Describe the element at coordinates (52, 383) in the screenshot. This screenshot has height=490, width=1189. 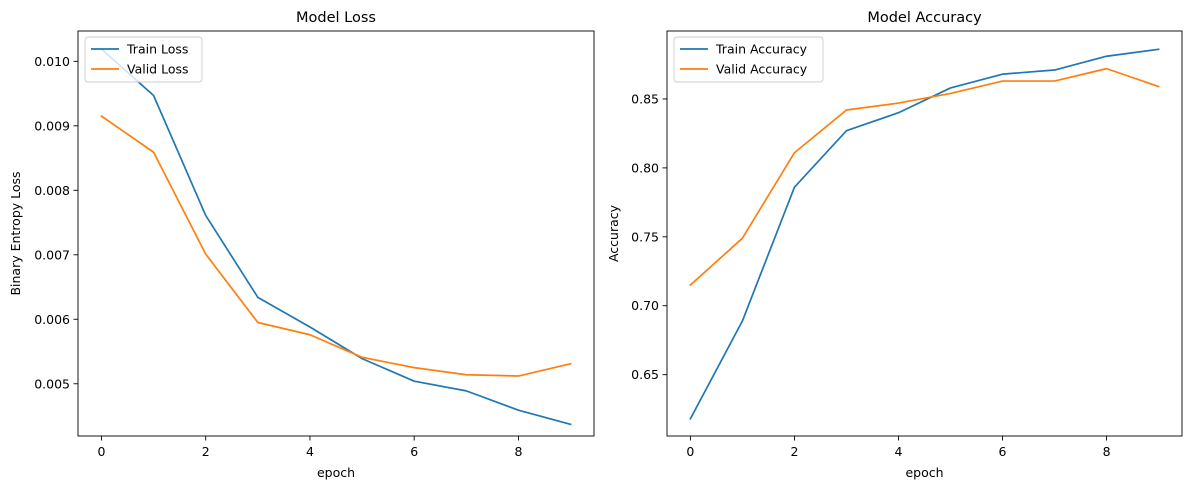
I see `y-tick-label: 0.005` at that location.